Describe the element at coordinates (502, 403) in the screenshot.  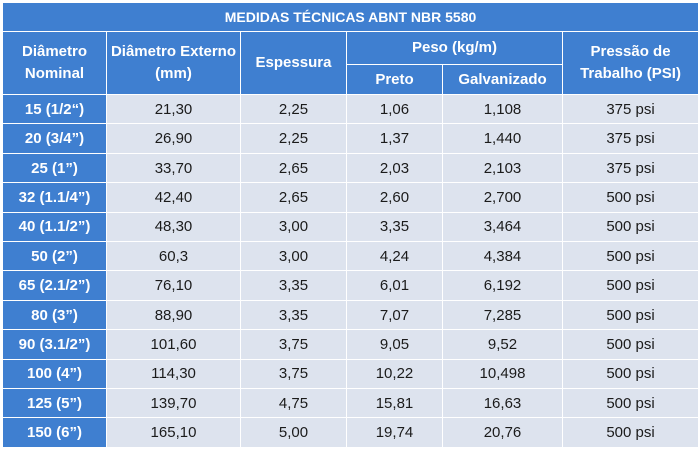
I see `cell-galvanizado: 16,63` at that location.